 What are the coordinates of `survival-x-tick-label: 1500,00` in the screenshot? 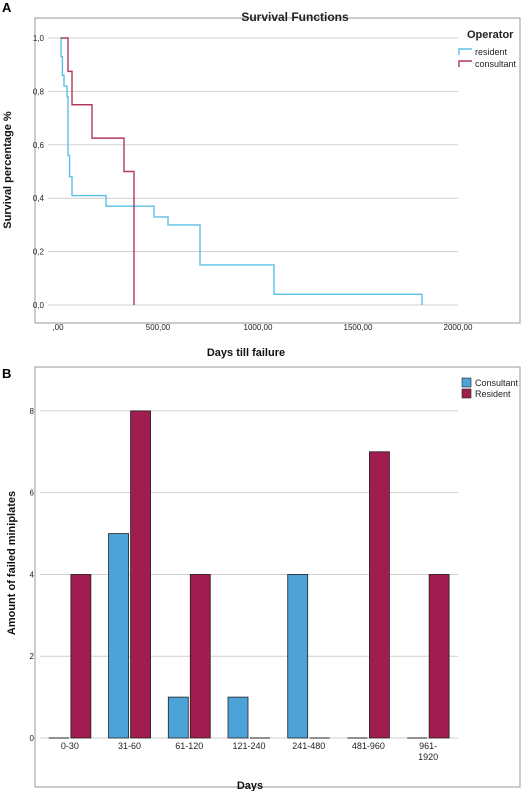 It's located at (358, 327).